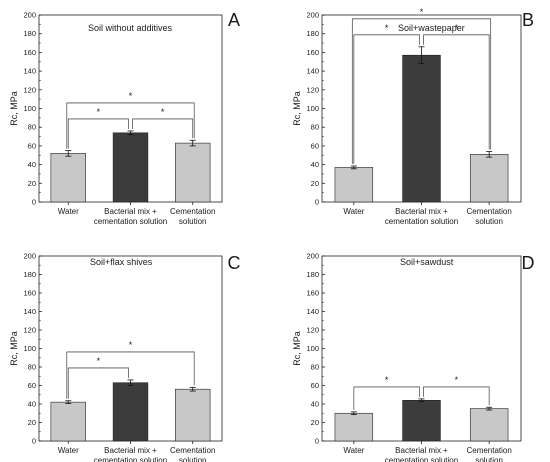 The width and height of the screenshot is (550, 462). Describe the element at coordinates (121, 262) in the screenshot. I see `panel-title: Soil+flax shives` at that location.